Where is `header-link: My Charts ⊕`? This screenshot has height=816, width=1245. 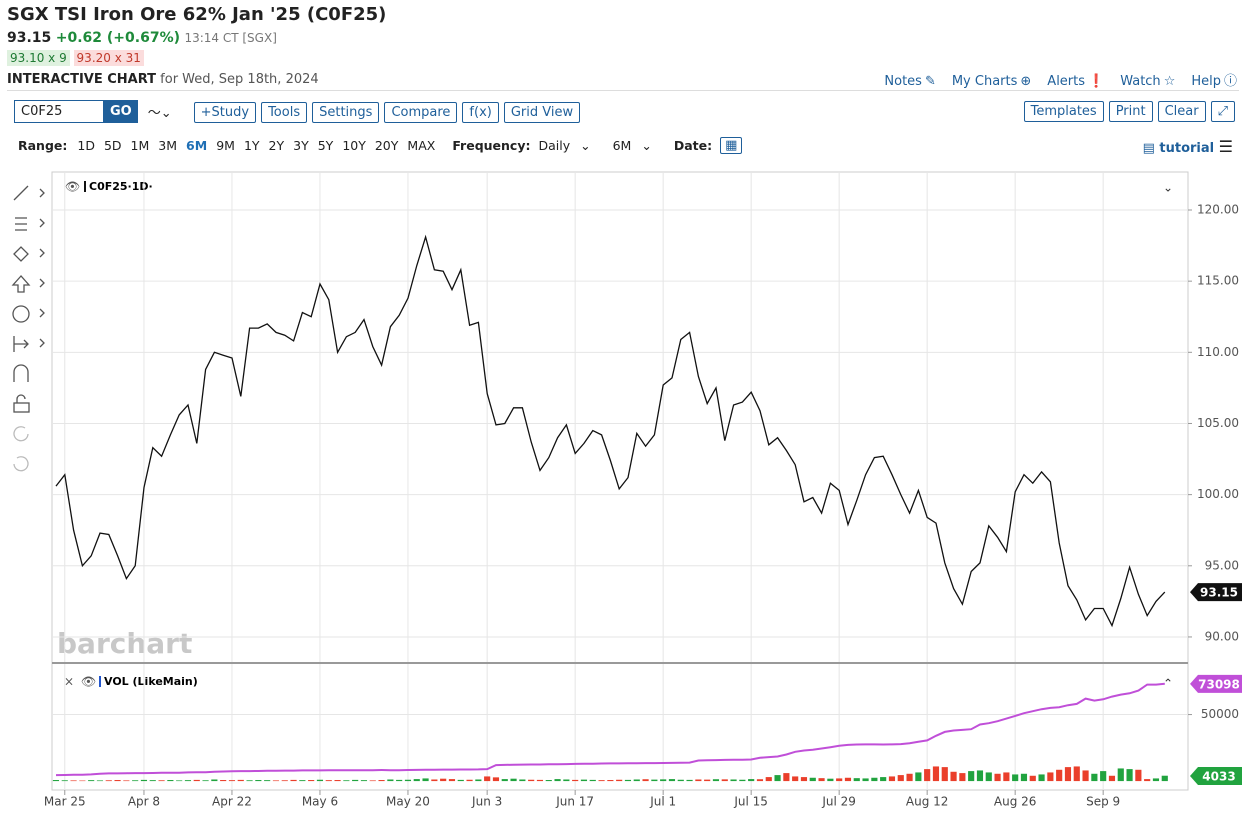
header-link: My Charts ⊕ is located at coordinates (991, 81).